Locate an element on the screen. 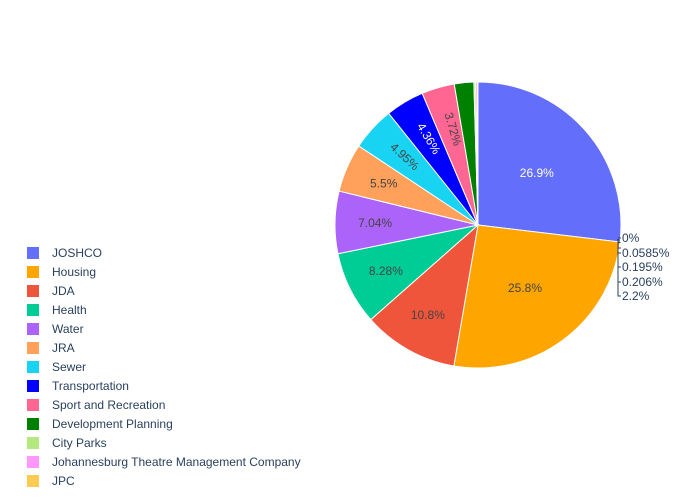  legend-label-sewer: Sewer is located at coordinates (69, 367).